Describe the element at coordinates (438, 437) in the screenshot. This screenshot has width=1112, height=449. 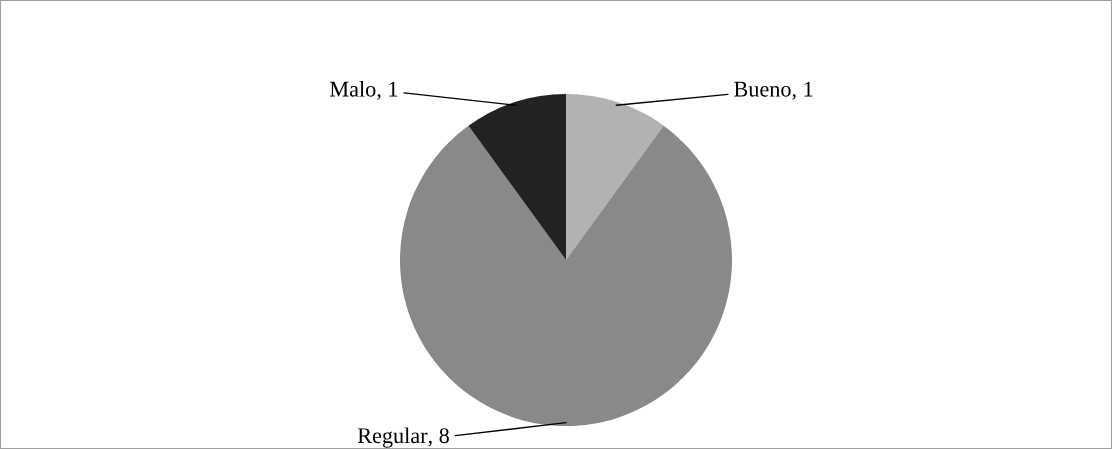
I see `data-label: , 8` at that location.